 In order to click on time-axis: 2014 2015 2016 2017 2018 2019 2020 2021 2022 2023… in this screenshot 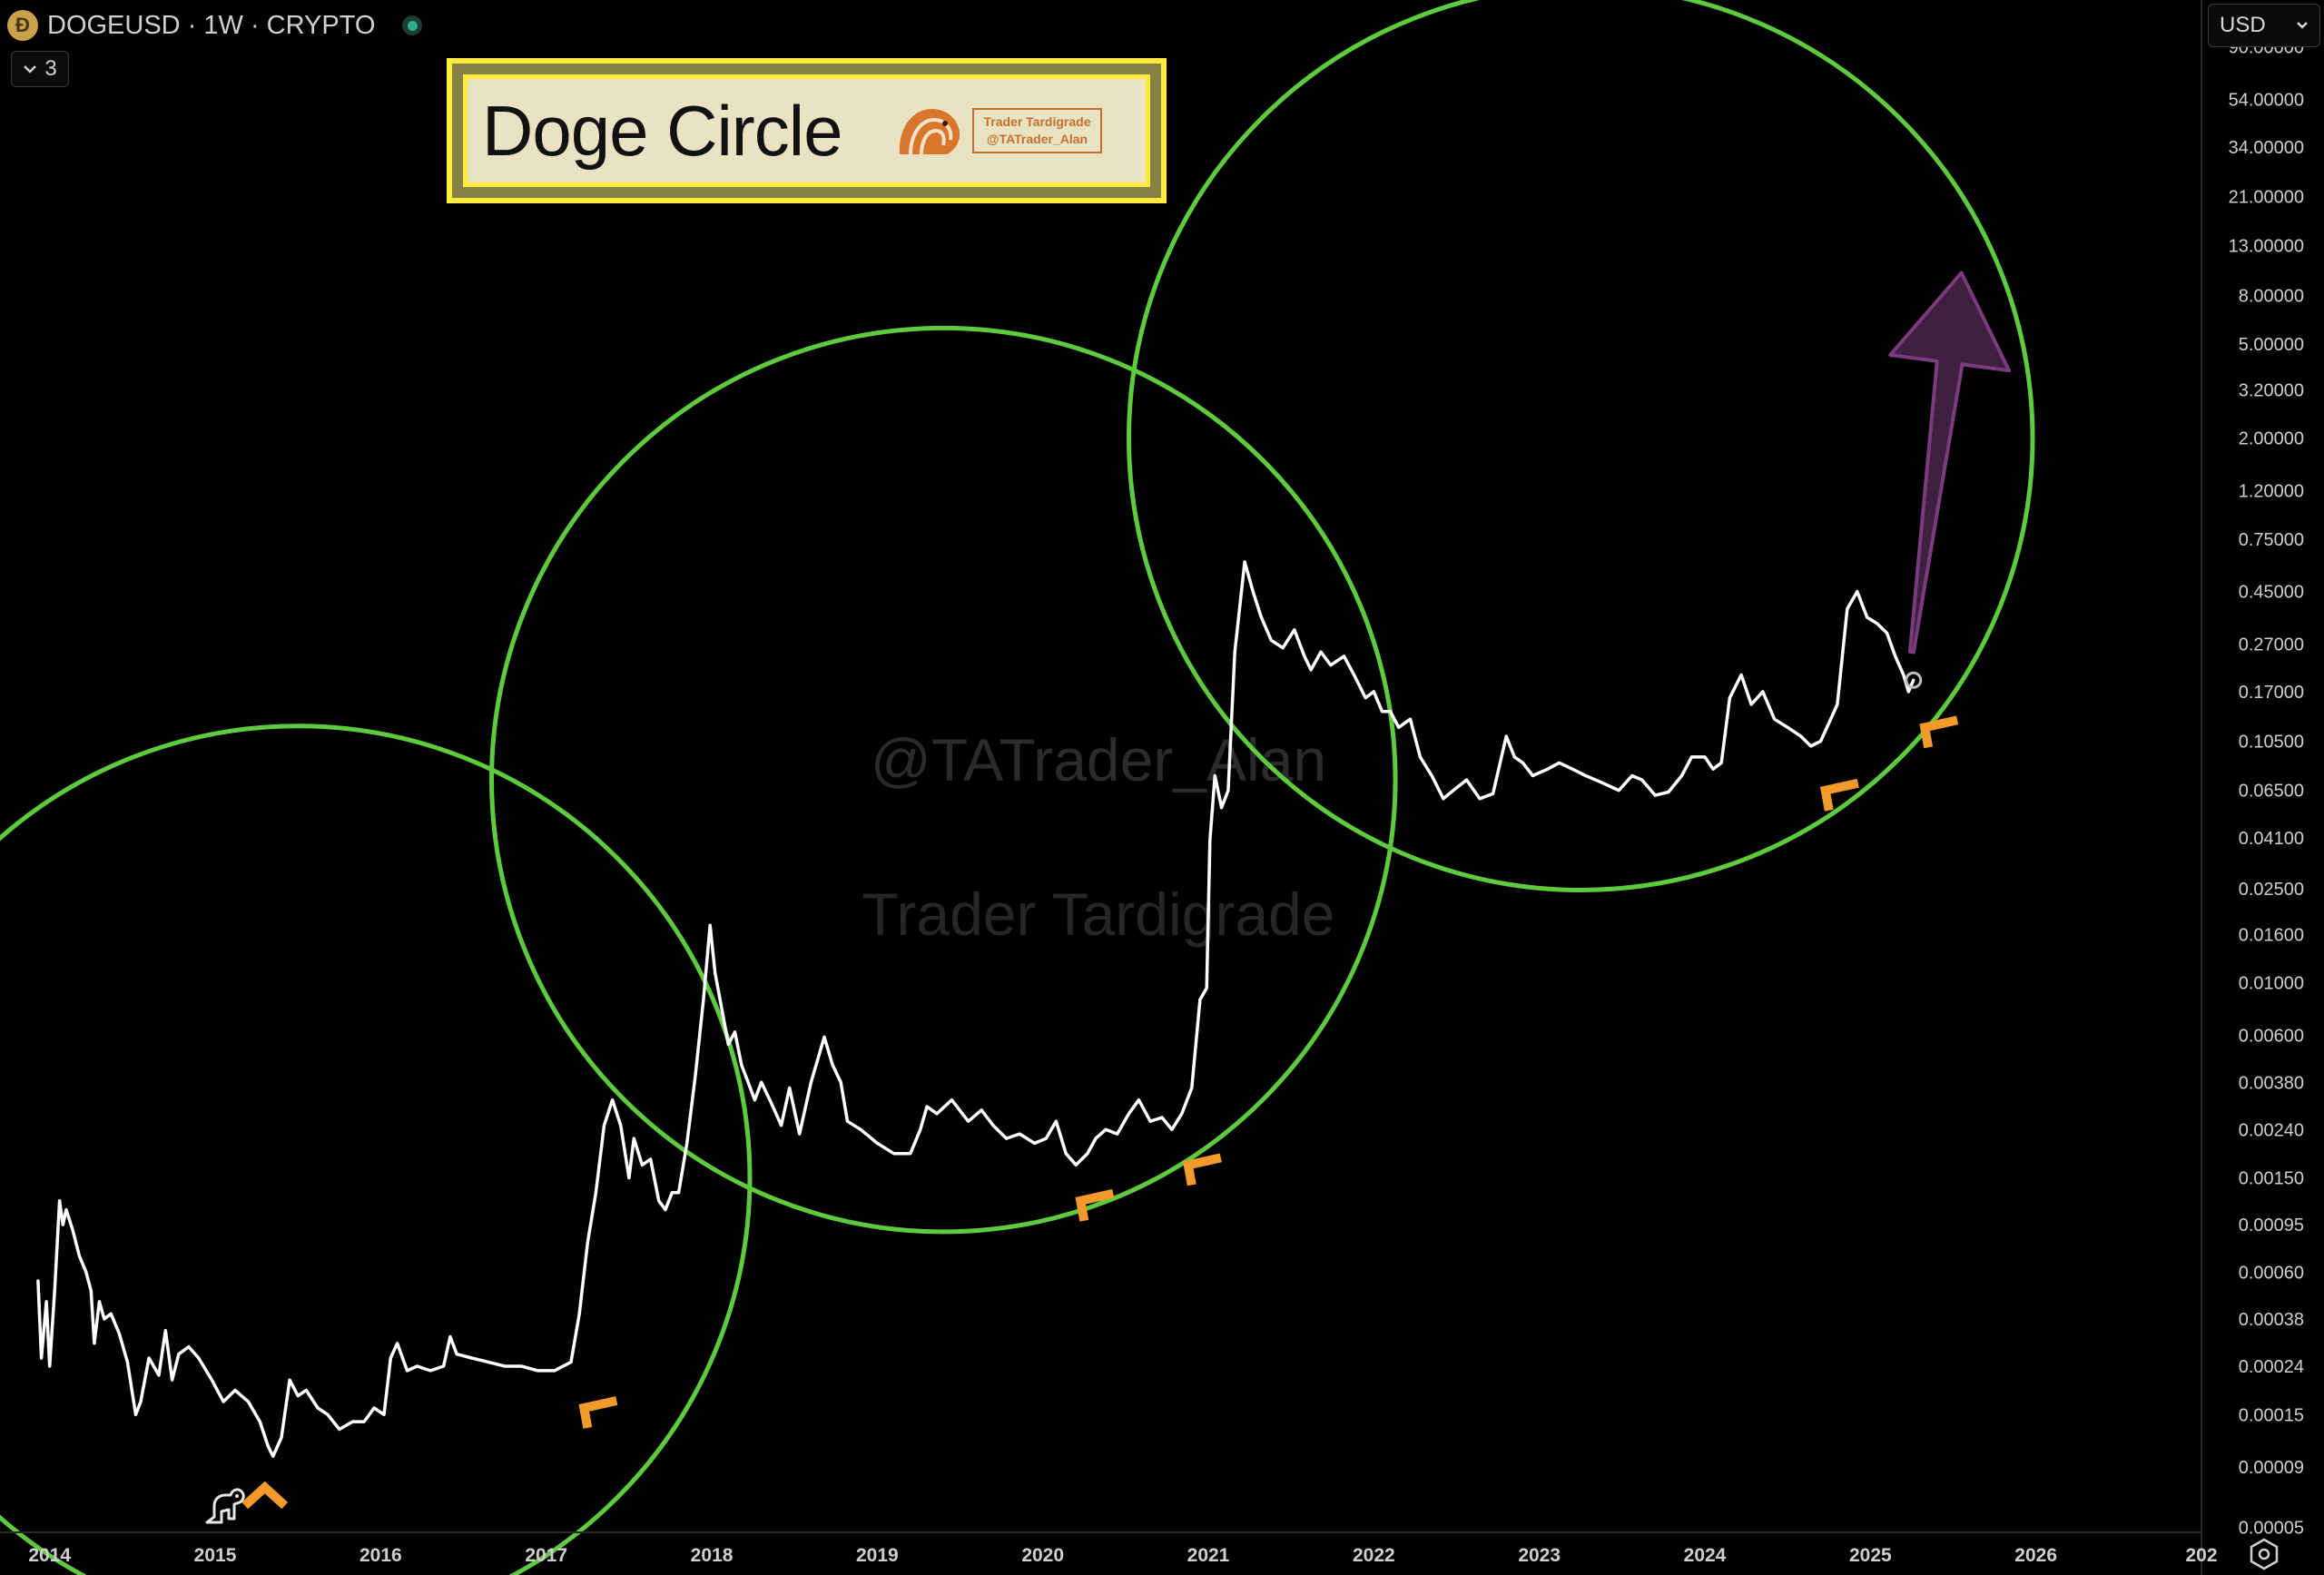, I will do `click(1122, 1556)`.